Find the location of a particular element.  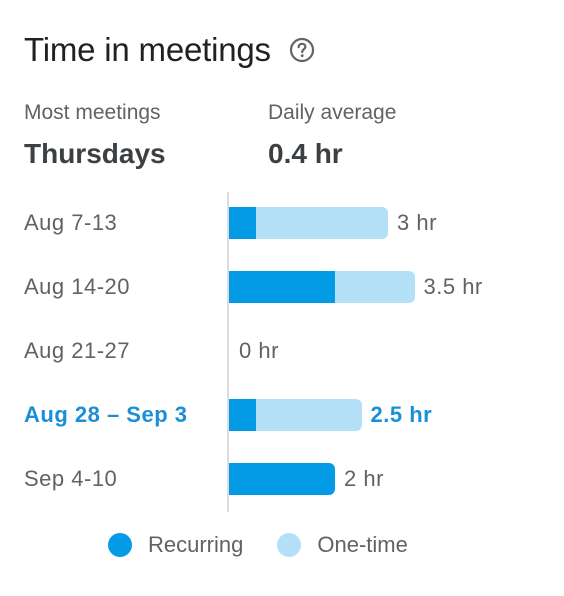

chart-row: Aug 21-27 0 hr is located at coordinates (282, 351).